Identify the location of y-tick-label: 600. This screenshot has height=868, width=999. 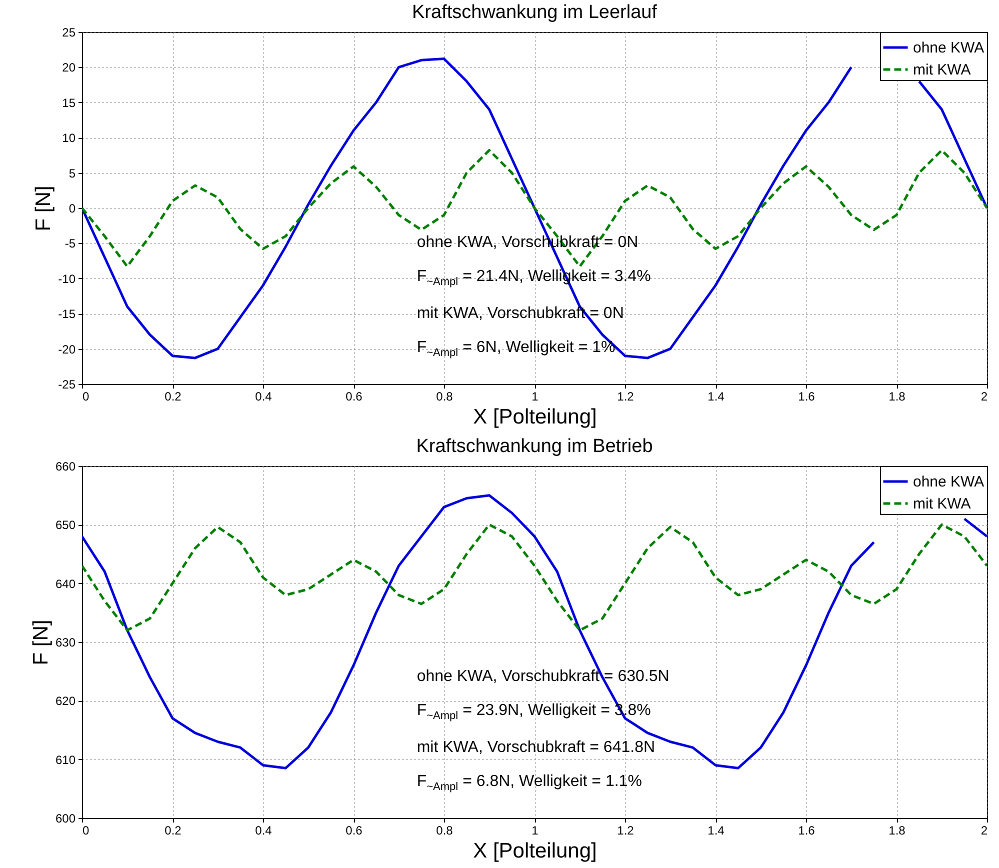
(65, 819).